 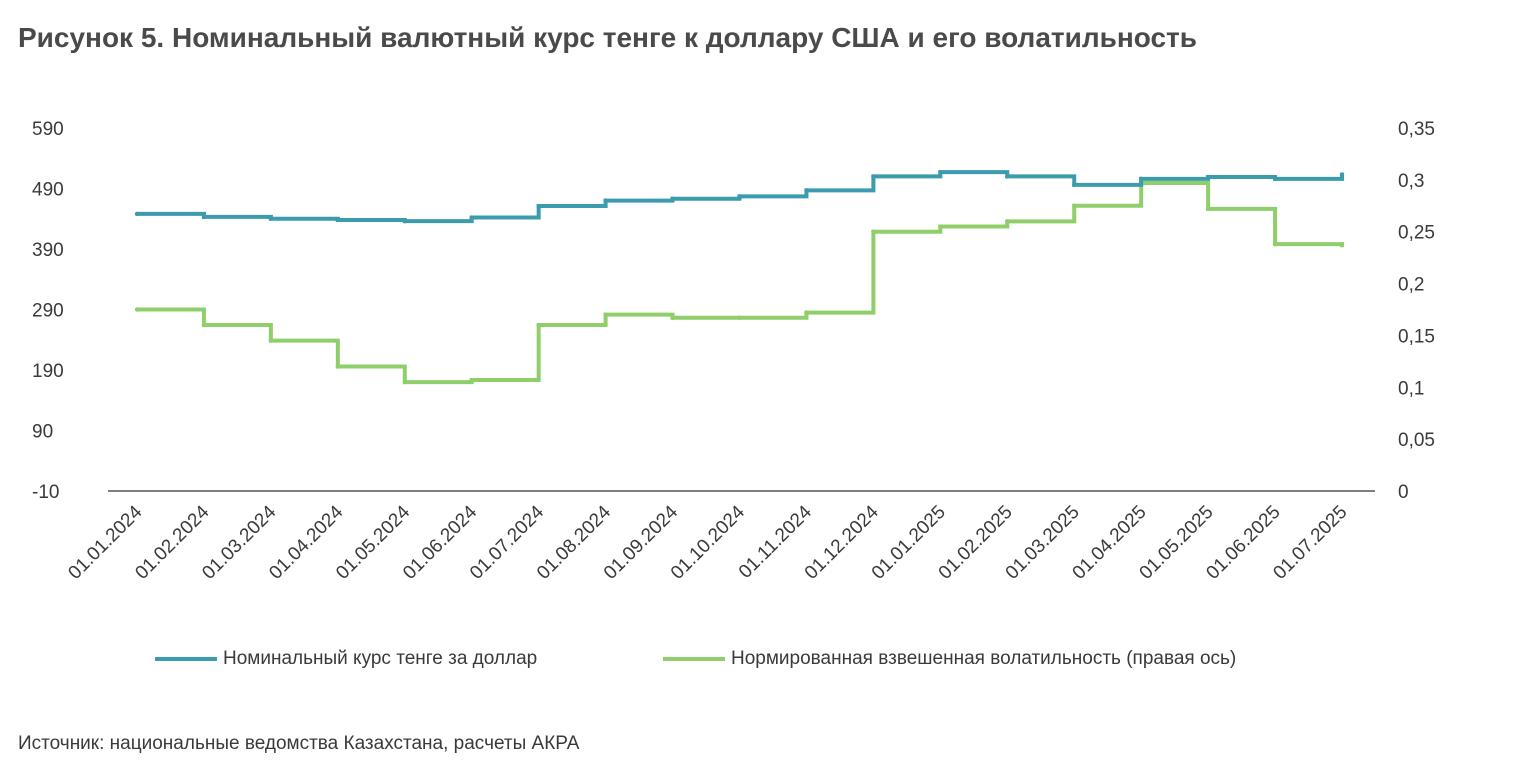 What do you see at coordinates (48, 250) in the screenshot?
I see `left-tick-label: 390` at bounding box center [48, 250].